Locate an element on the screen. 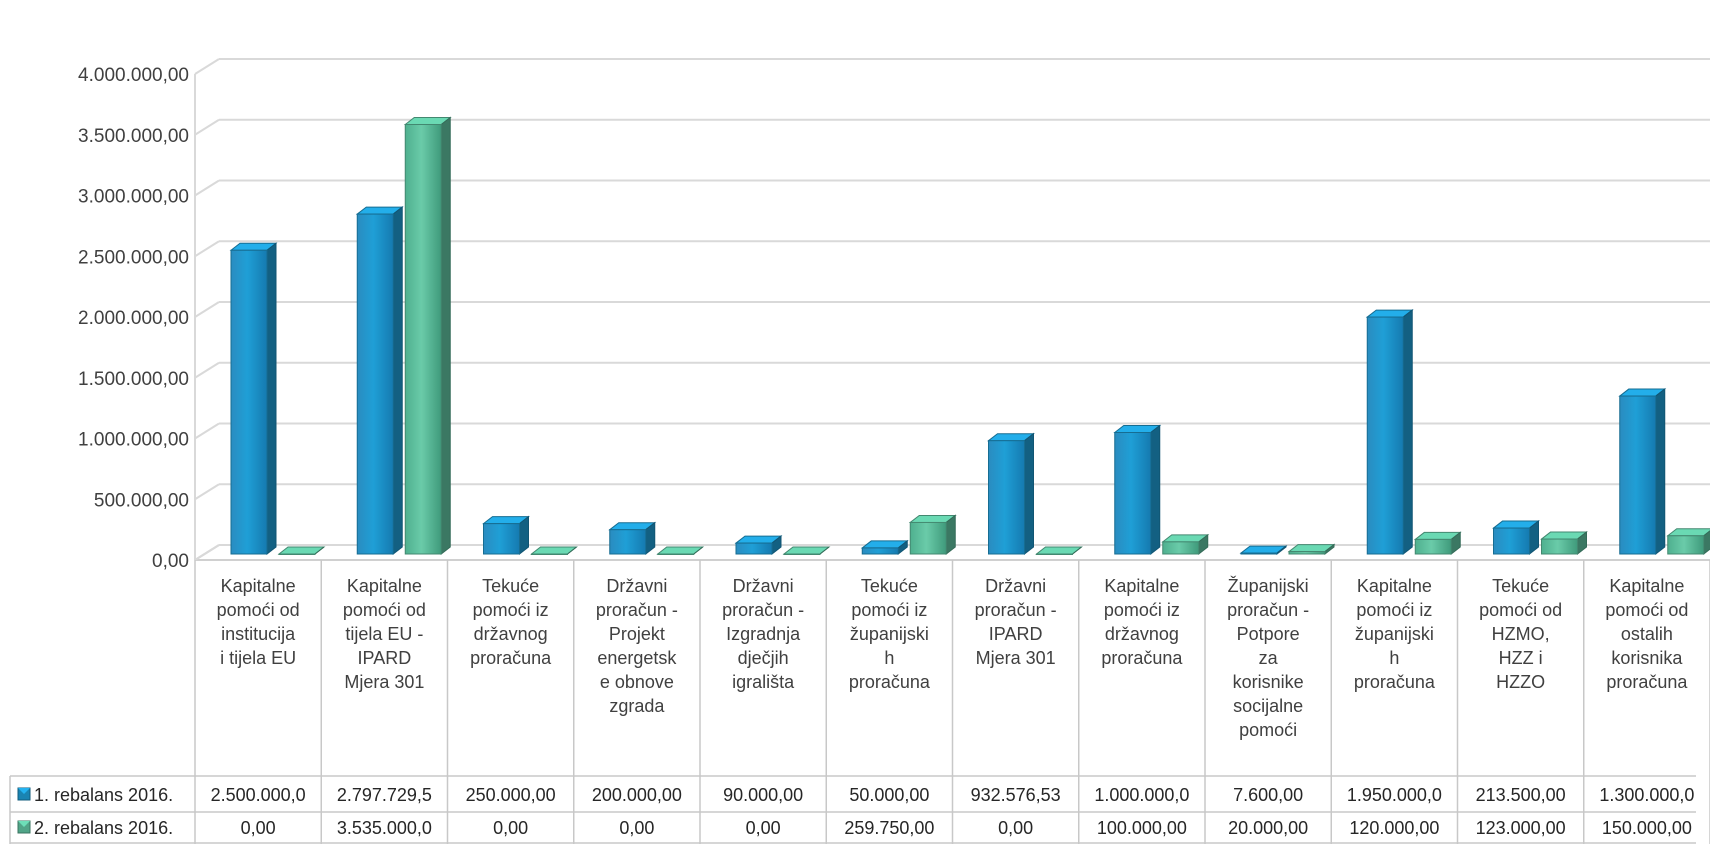 The width and height of the screenshot is (1710, 844). bar-s1-c3 is located at coordinates (506, 535).